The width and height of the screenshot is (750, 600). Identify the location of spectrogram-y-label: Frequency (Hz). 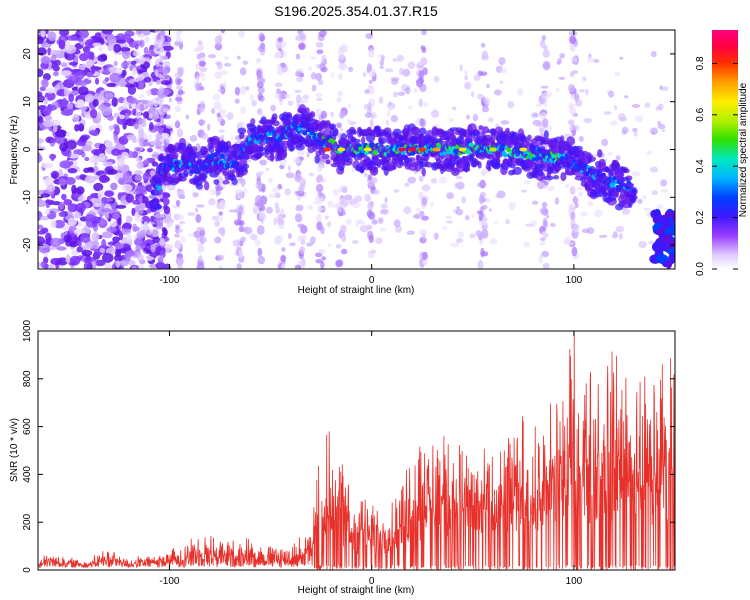
(14, 150).